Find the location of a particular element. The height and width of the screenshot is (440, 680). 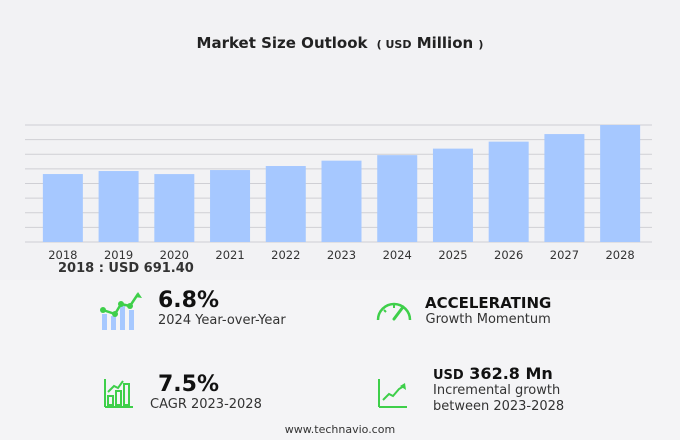

bar-2028 is located at coordinates (620, 183).